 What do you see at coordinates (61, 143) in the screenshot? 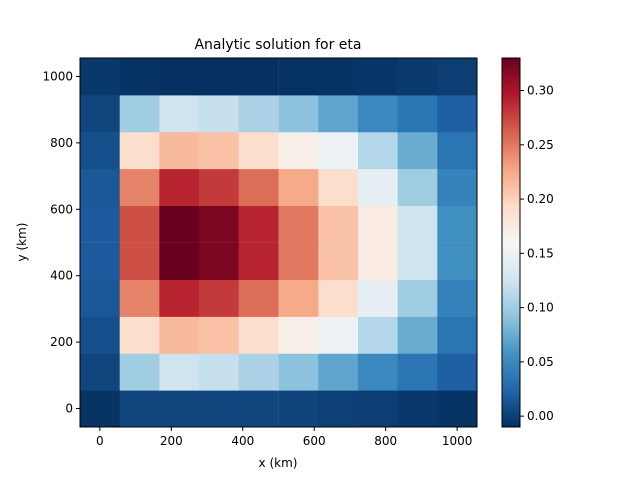
I see `y-tick-label: 800` at bounding box center [61, 143].